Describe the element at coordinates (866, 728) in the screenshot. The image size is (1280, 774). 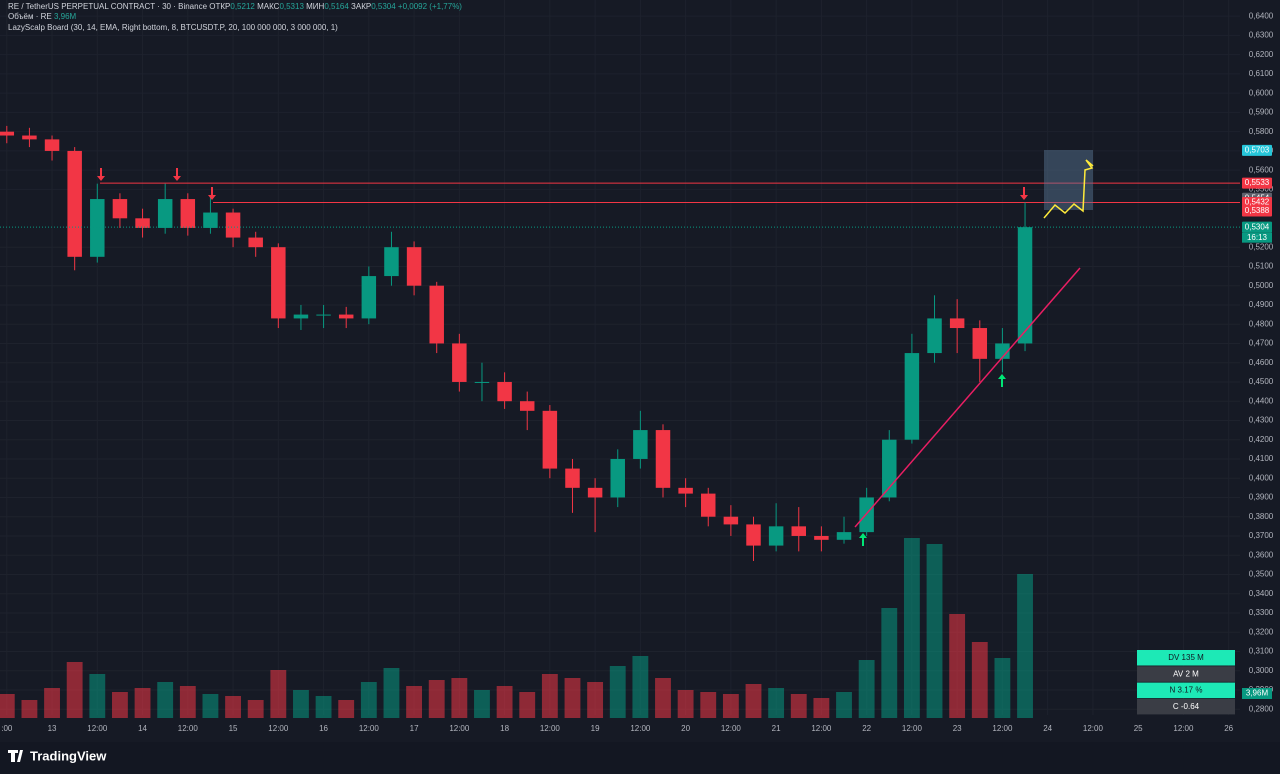
I see `x-tick-label: 22` at that location.